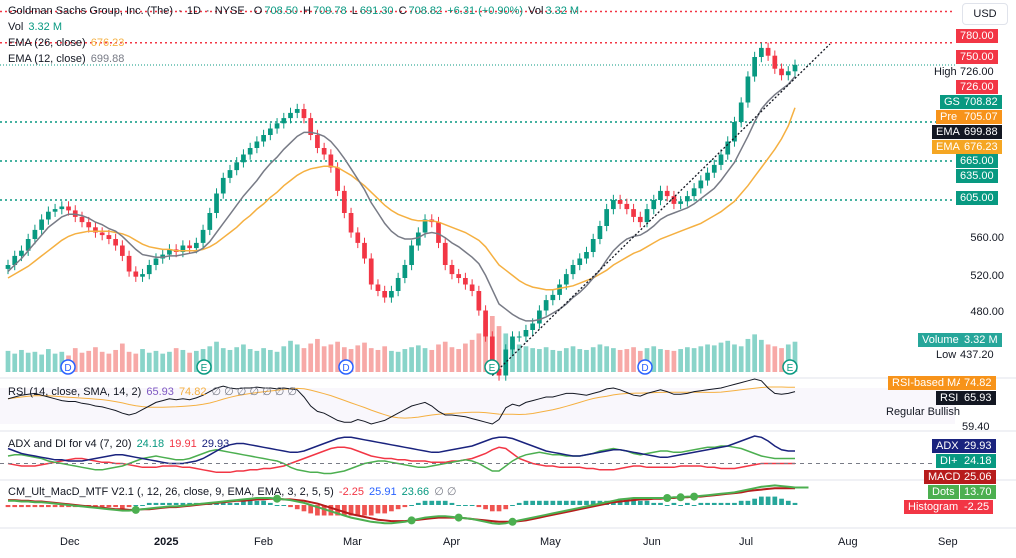 This screenshot has width=1016, height=558. What do you see at coordinates (346, 367) in the screenshot?
I see `dividend-marker` at bounding box center [346, 367].